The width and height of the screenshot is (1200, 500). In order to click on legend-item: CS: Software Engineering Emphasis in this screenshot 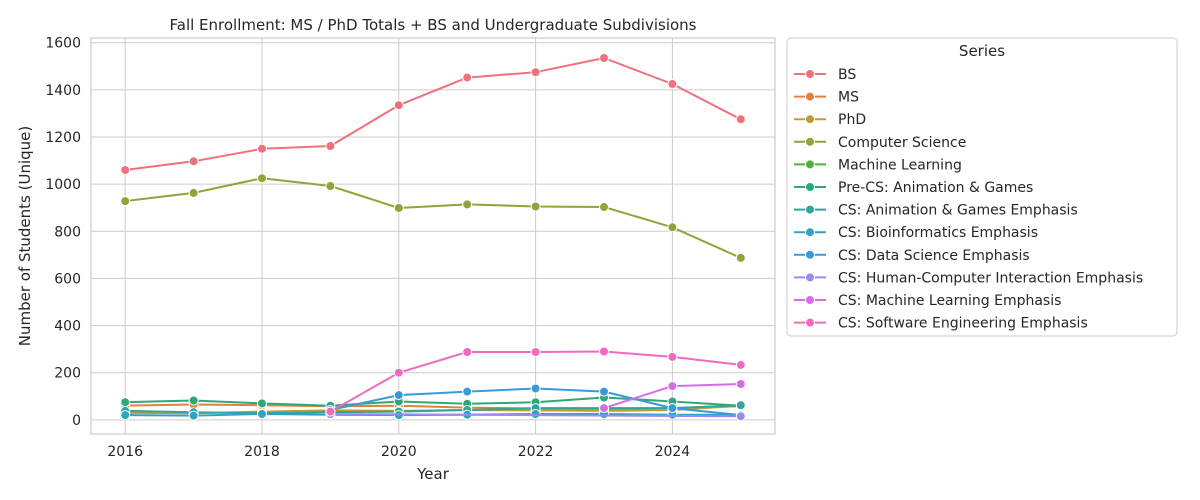, I will do `click(941, 324)`.